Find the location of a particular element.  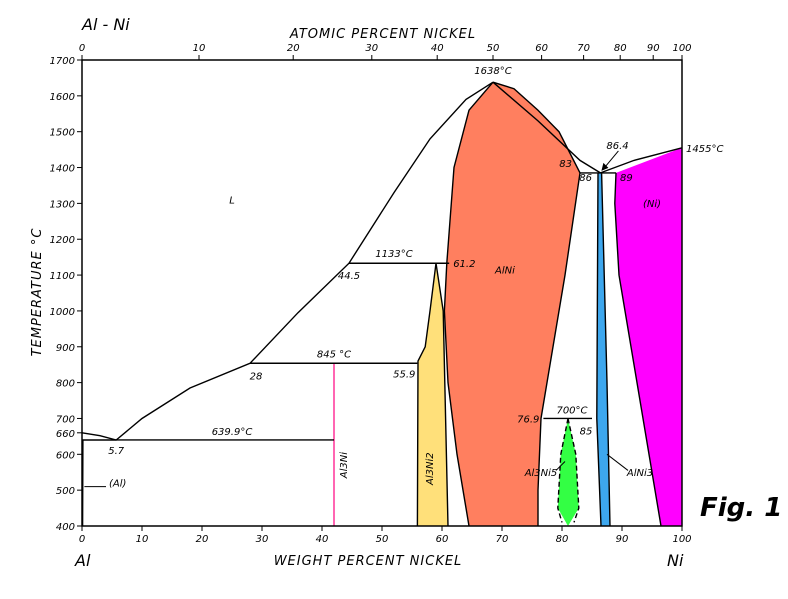

y-axis-title: TEMPERATURE °C is located at coordinates (37, 292).